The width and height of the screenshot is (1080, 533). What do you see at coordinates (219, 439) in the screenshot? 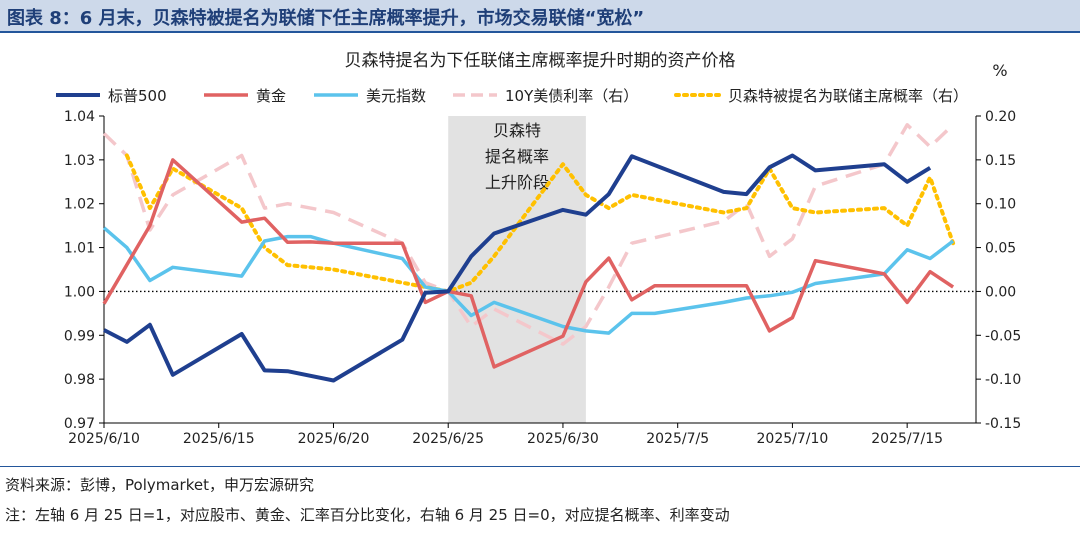
I see `x-tick-label: 2025/6/15` at bounding box center [219, 439].